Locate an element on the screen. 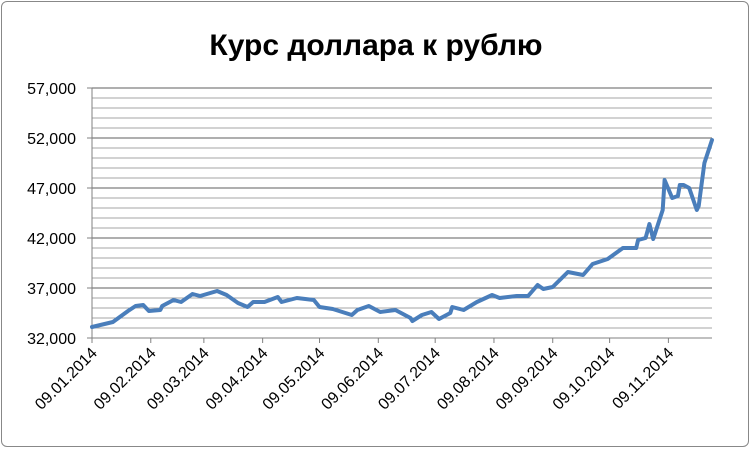 The image size is (752, 450). y-tick-label: 57,000 is located at coordinates (51, 89).